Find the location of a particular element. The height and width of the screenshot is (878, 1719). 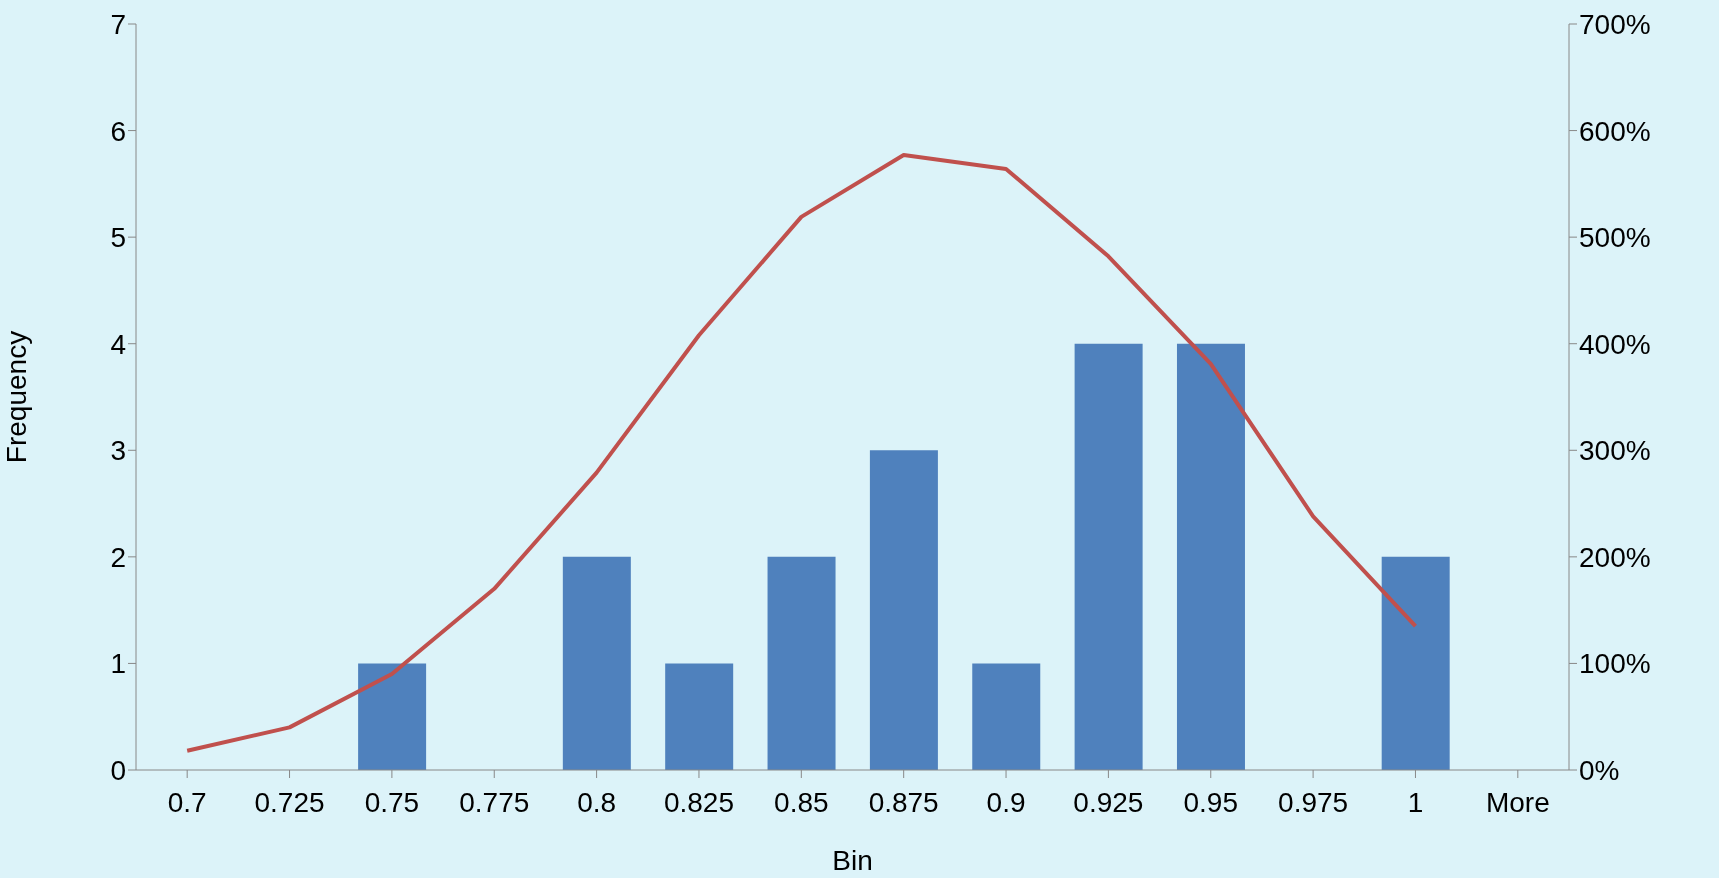

x-tick-label: 0.775 is located at coordinates (494, 802).